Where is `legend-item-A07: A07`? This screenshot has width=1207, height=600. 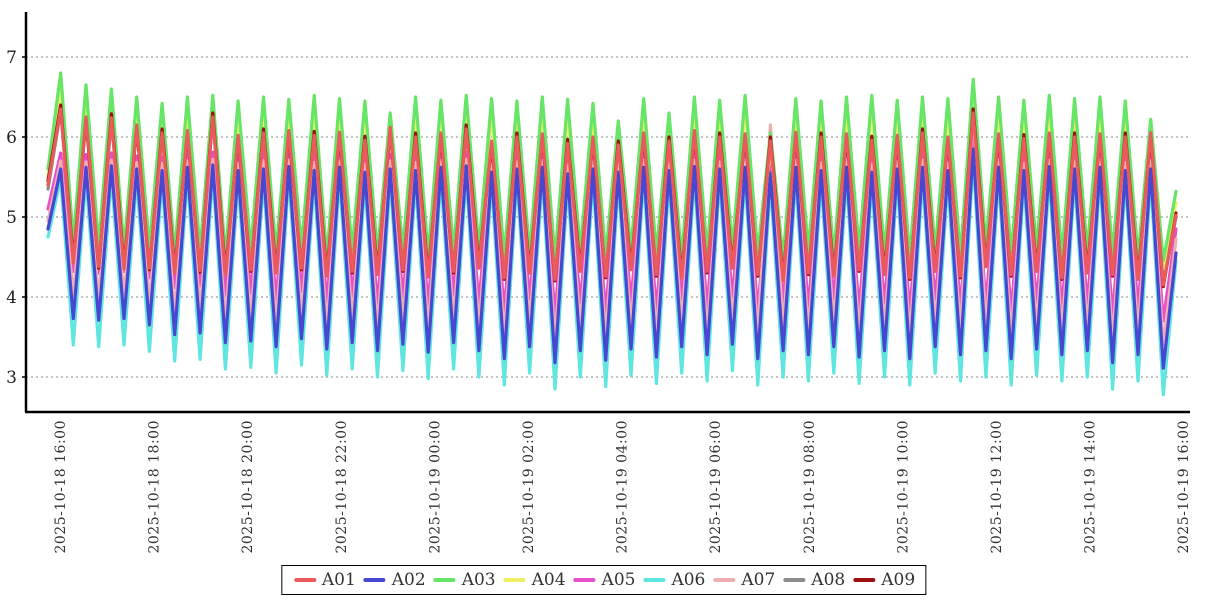 legend-item-A07: A07 is located at coordinates (744, 579).